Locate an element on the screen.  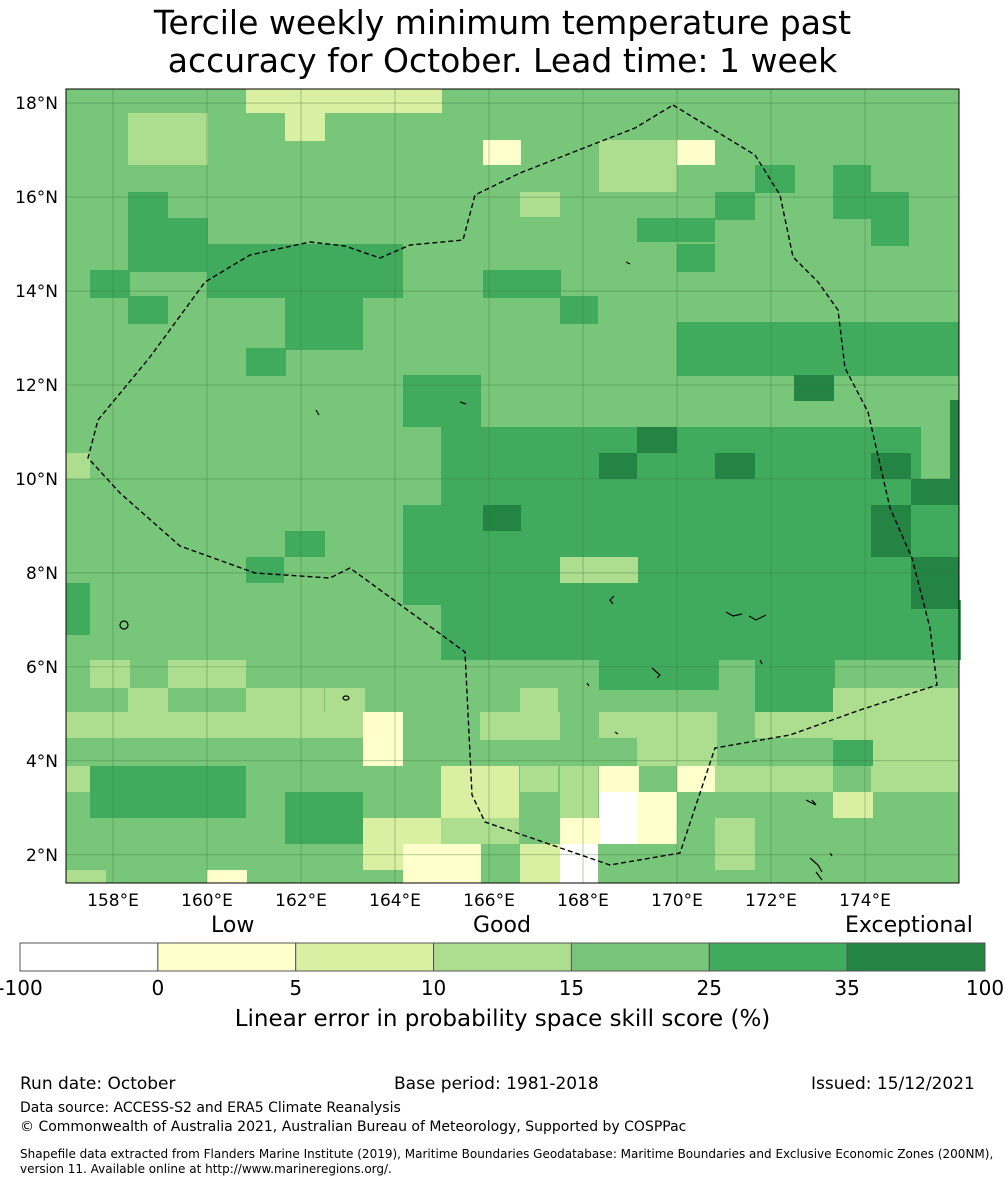
latitude-tick-label: 4°N is located at coordinates (42, 762).